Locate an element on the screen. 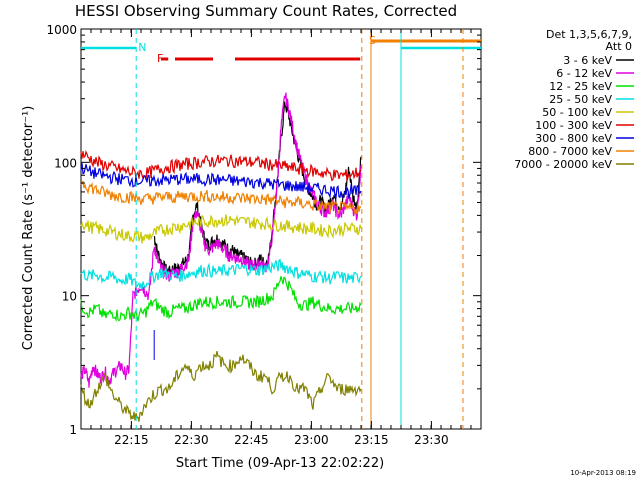 The height and width of the screenshot is (480, 640). x-tick-label: 22:15 is located at coordinates (131, 440).